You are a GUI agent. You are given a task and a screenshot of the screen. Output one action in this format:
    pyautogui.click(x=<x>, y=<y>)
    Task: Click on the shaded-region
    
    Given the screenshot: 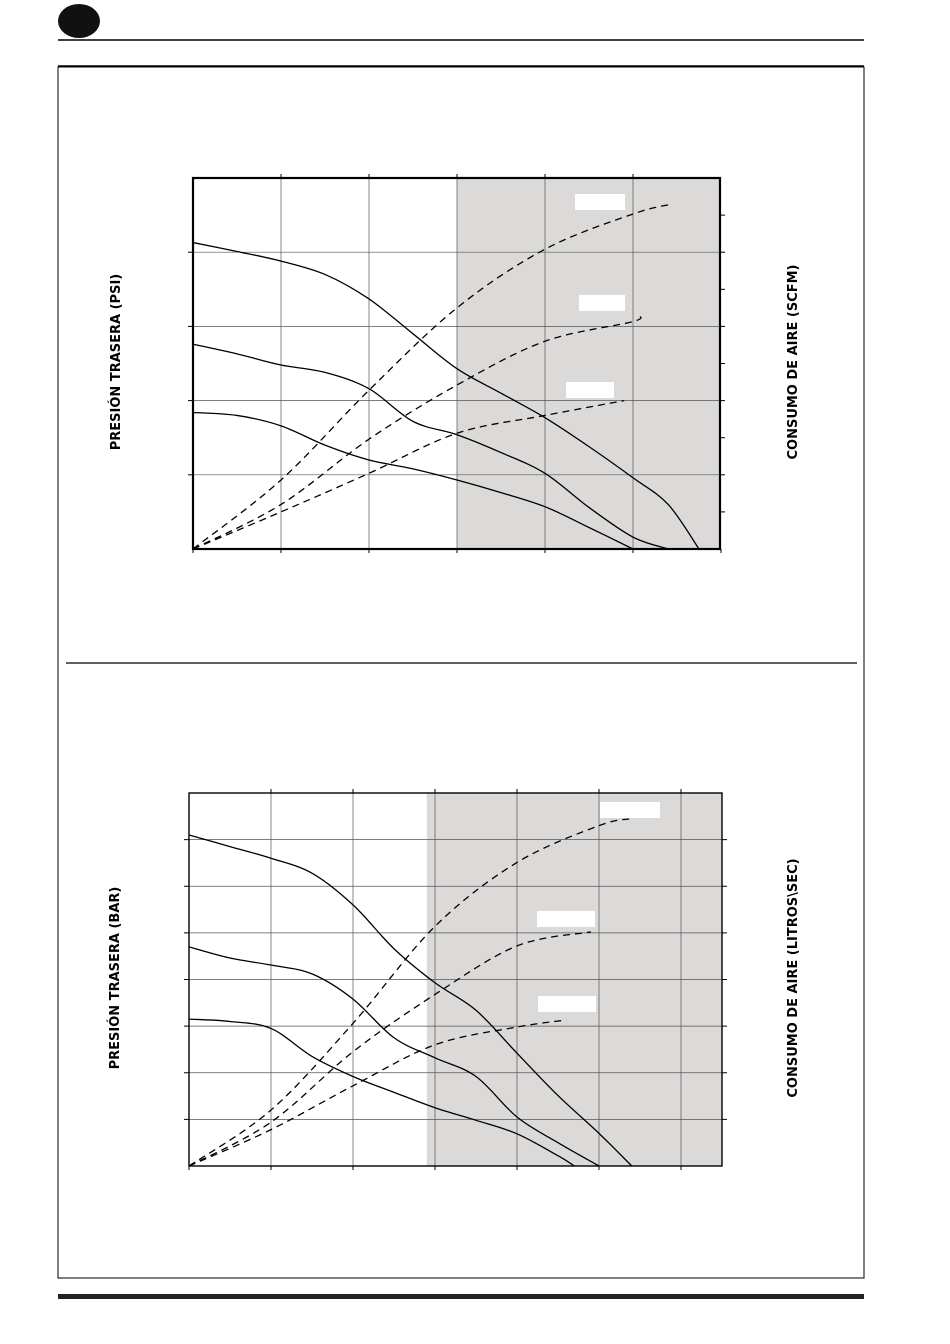 What is the action you would take?
    pyautogui.click(x=588, y=363)
    